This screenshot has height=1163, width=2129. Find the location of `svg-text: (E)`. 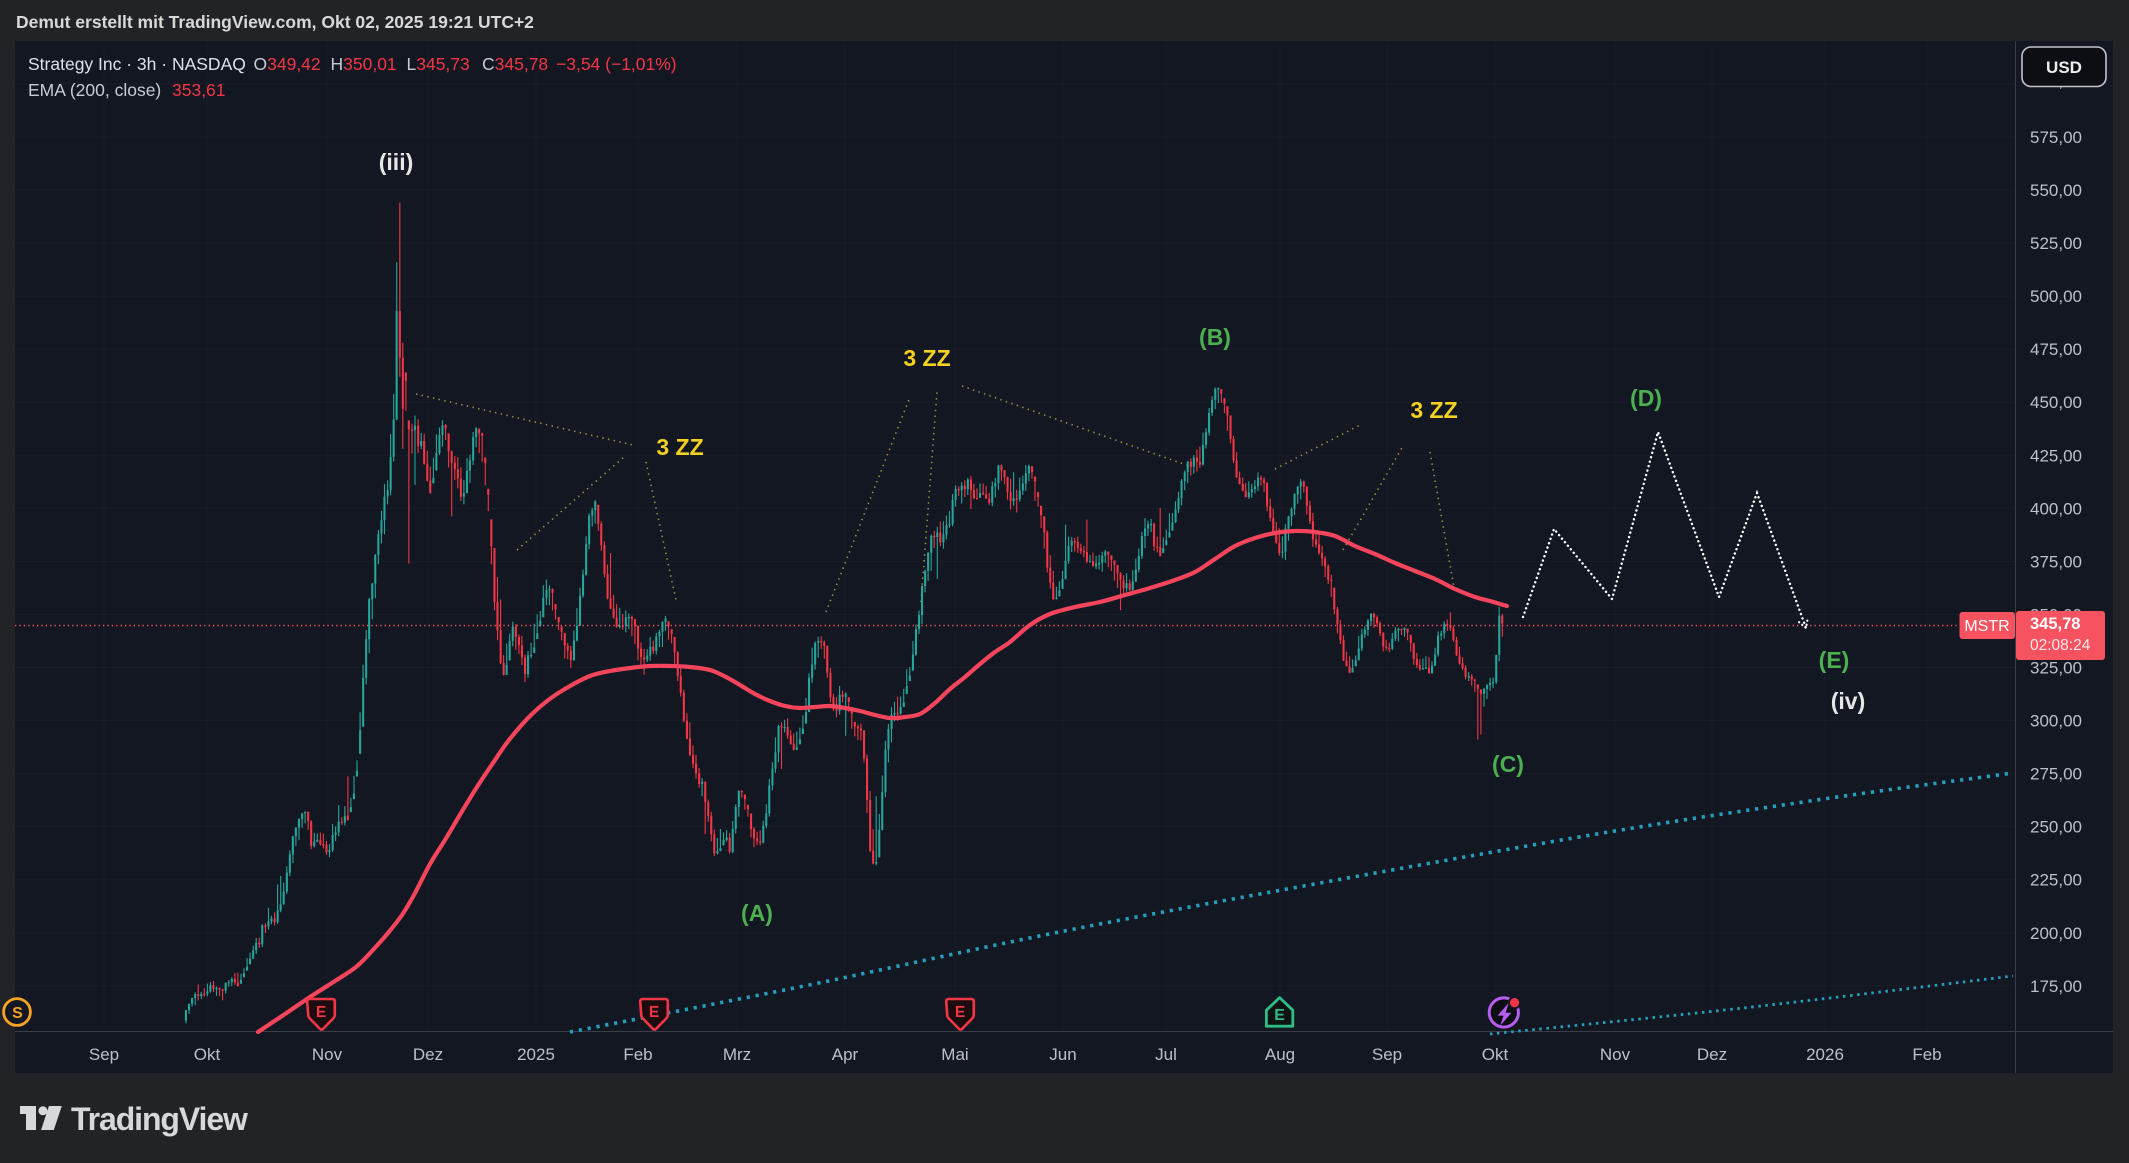

svg-text: (E) is located at coordinates (1834, 660).